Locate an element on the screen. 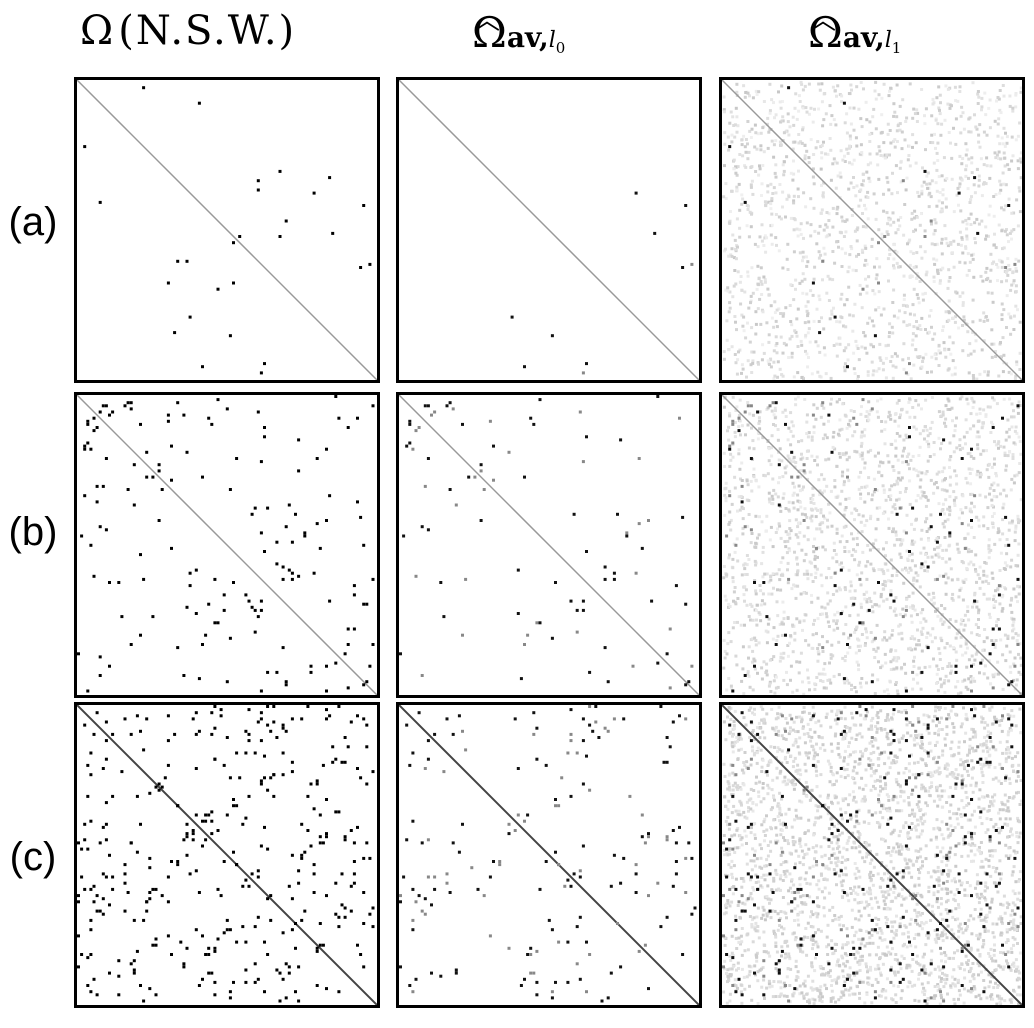 The width and height of the screenshot is (1034, 1028). matrix-panel-c-l1 is located at coordinates (872, 855).